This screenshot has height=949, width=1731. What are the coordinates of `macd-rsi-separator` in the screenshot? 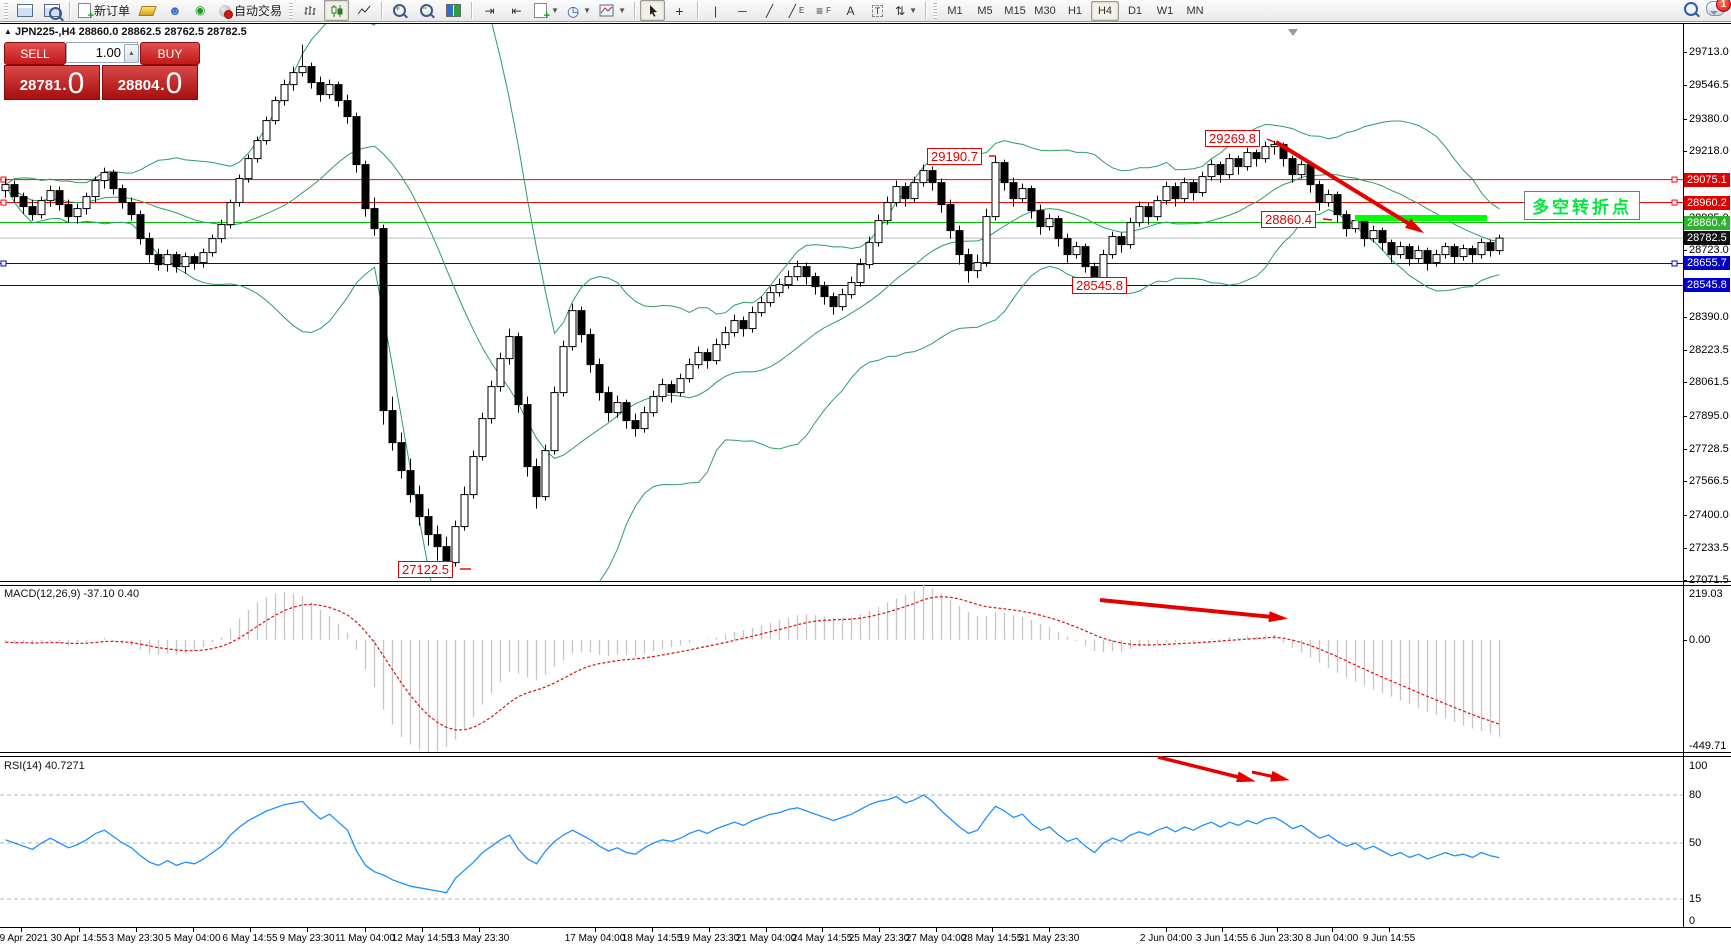 It's located at (865, 754).